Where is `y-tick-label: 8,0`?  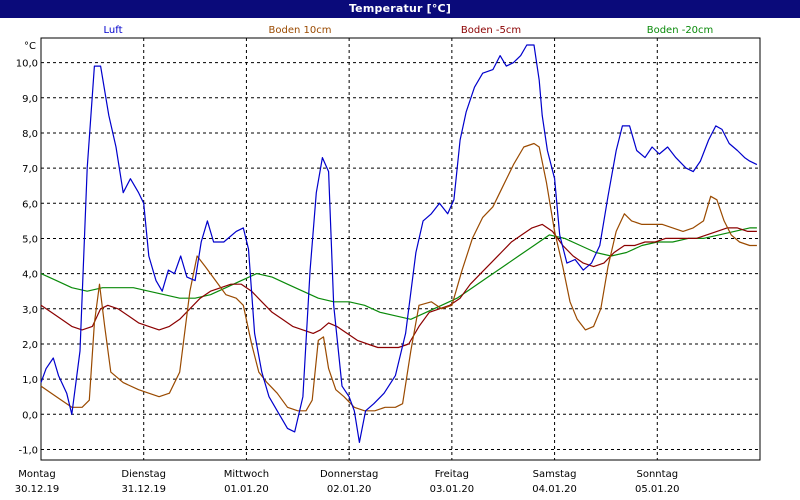
y-tick-label: 8,0 is located at coordinates (30, 134).